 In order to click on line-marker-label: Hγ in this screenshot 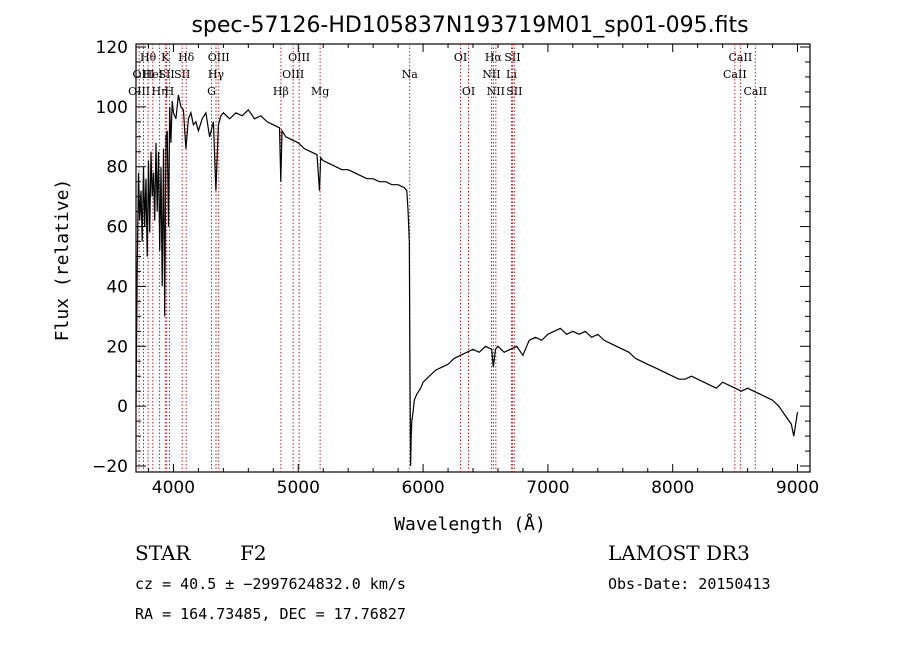, I will do `click(216, 74)`.